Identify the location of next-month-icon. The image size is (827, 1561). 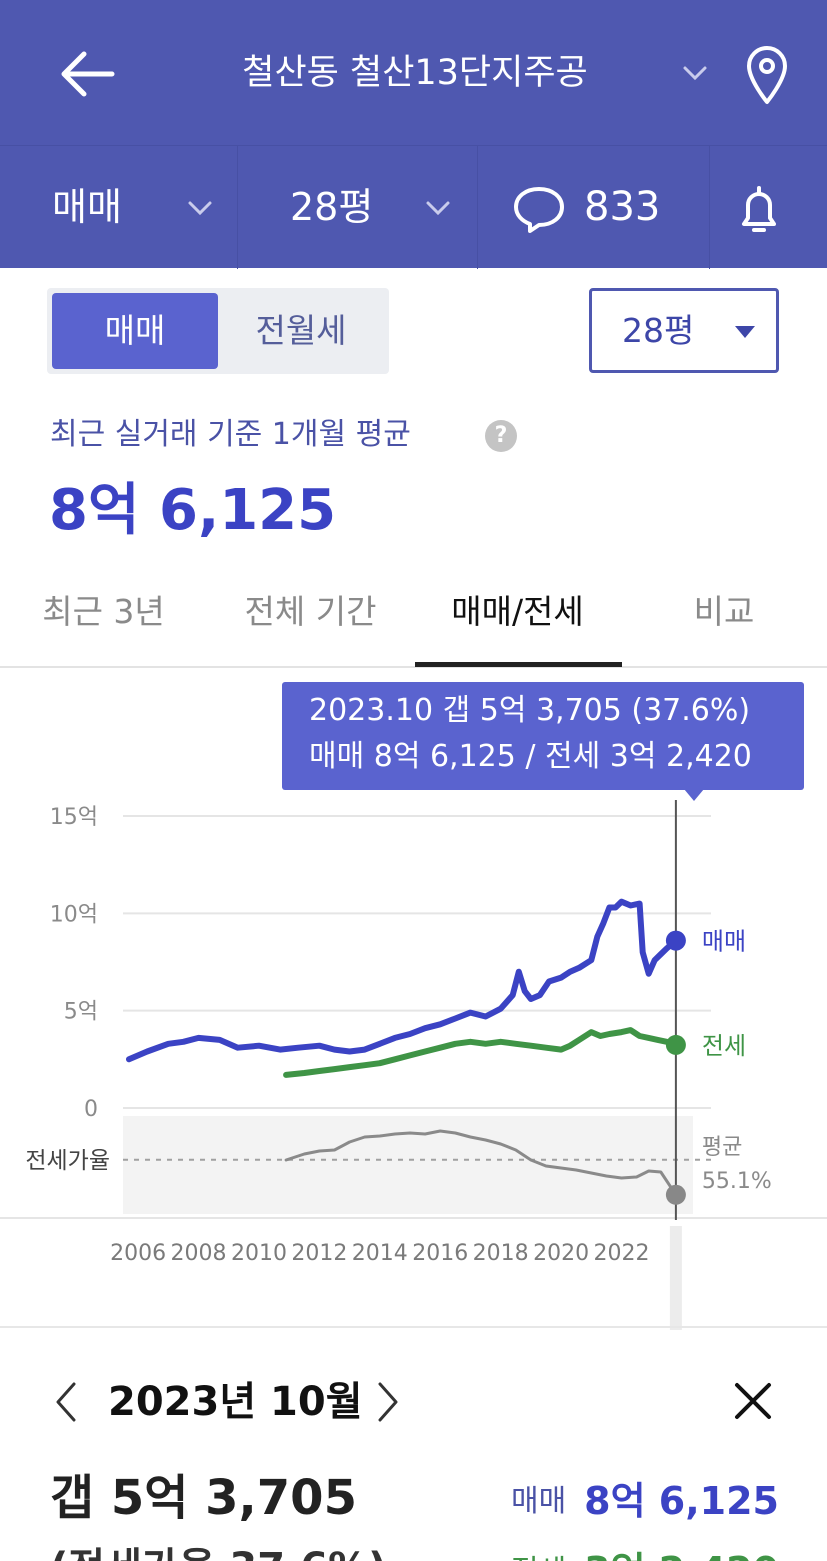
(388, 1402).